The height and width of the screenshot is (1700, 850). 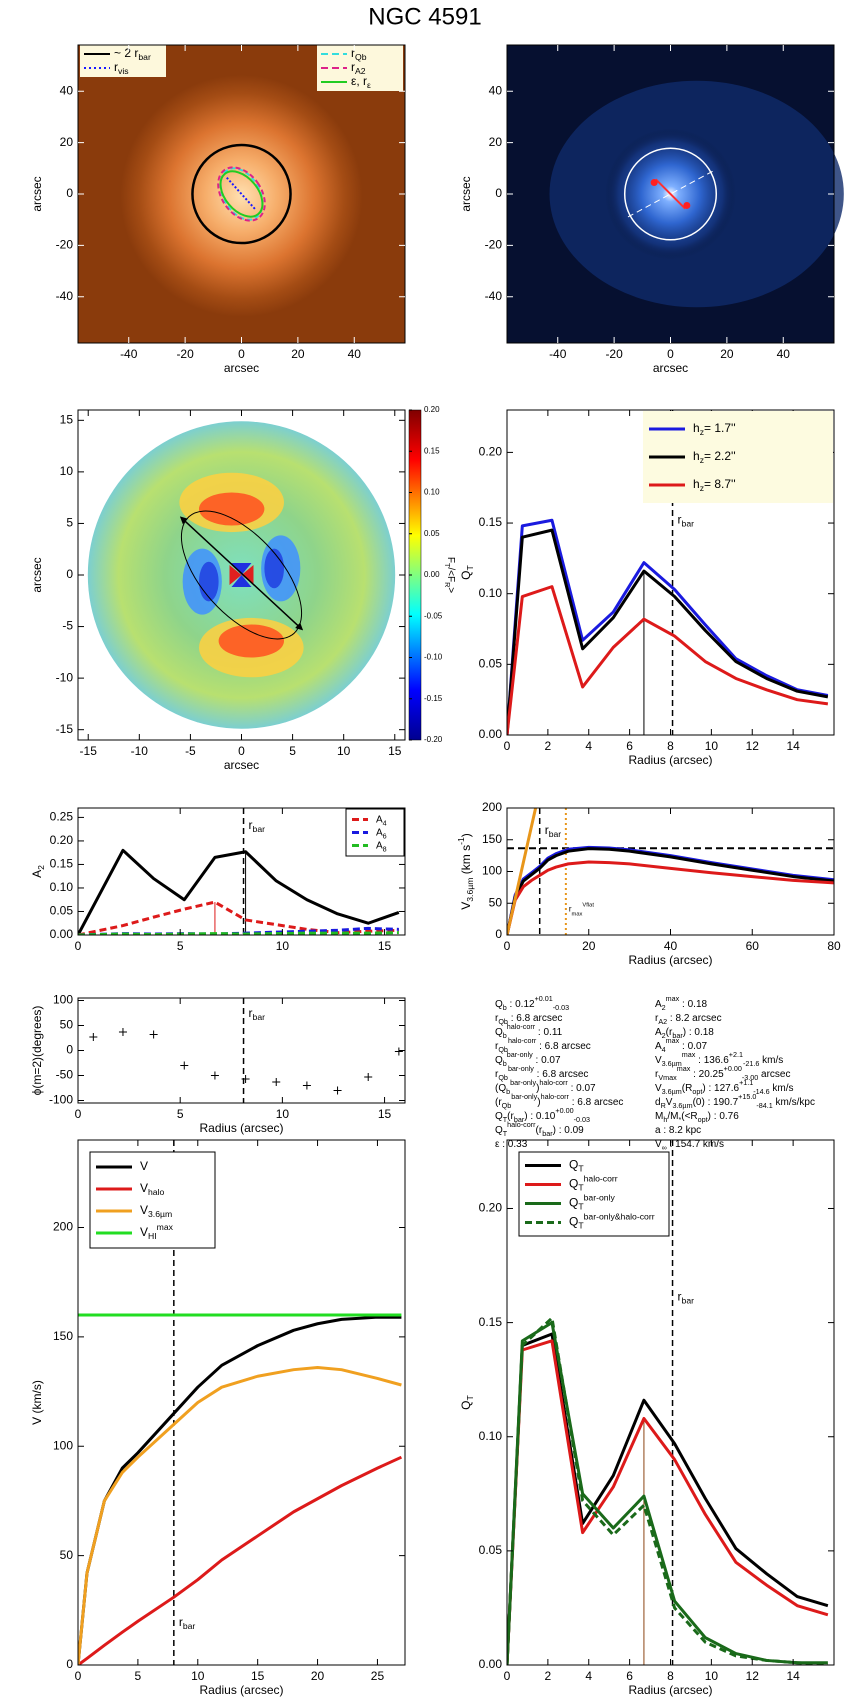 What do you see at coordinates (629, 746) in the screenshot?
I see `x-tick-label: 6` at bounding box center [629, 746].